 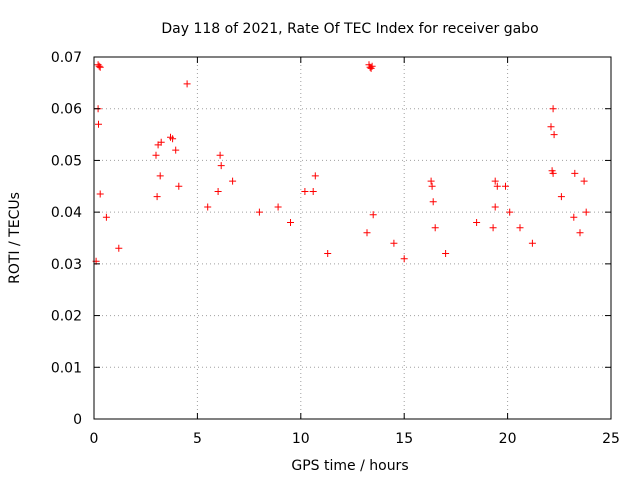 I want to click on y-tick-label: 0.01, so click(x=66, y=368).